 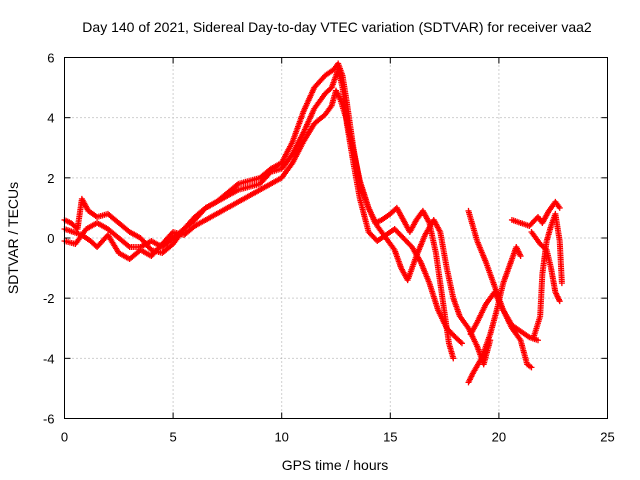 I want to click on y-tick-label: 4, so click(x=50, y=118).